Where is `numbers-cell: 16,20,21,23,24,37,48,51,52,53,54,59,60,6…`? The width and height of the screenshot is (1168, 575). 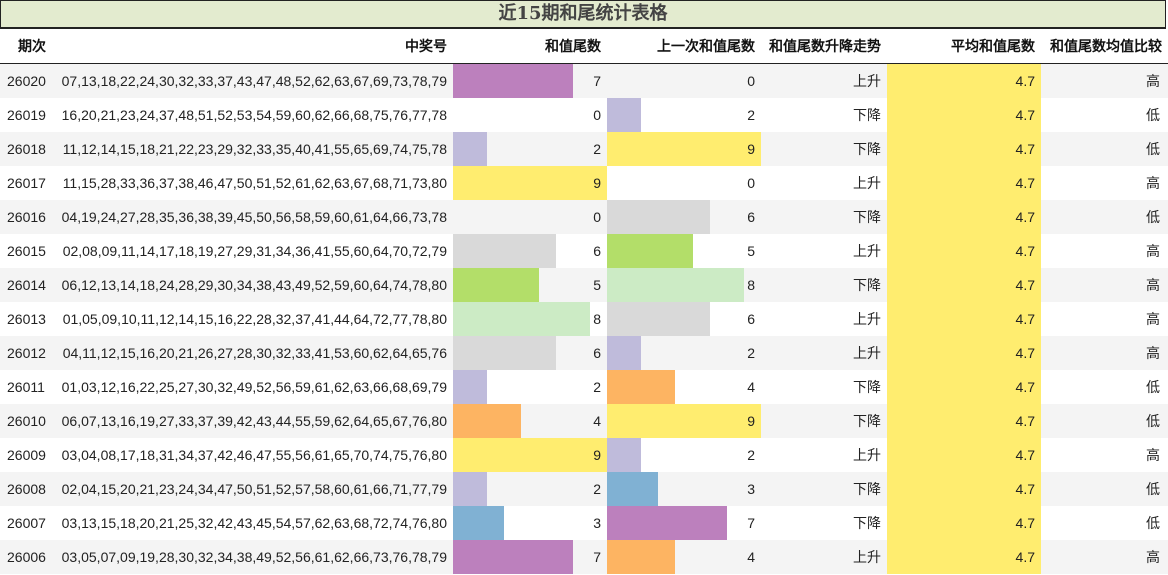 numbers-cell: 16,20,21,23,24,37,48,51,52,53,54,59,60,6… is located at coordinates (254, 115).